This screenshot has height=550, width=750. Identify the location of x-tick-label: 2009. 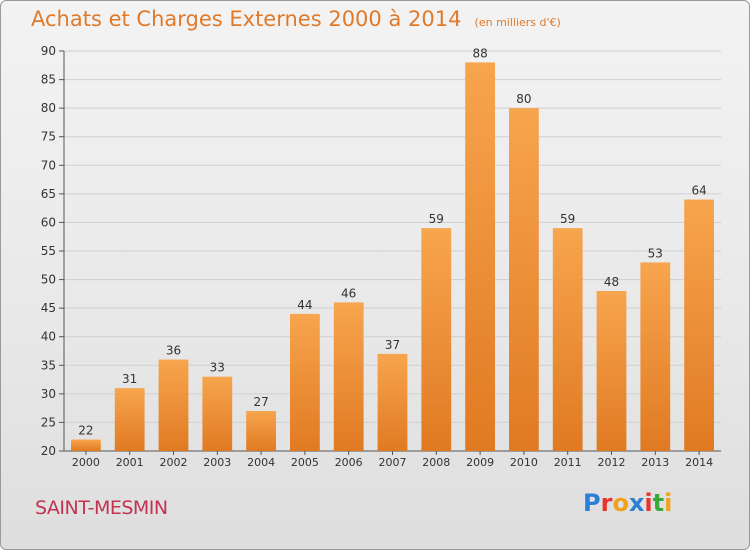
(480, 462).